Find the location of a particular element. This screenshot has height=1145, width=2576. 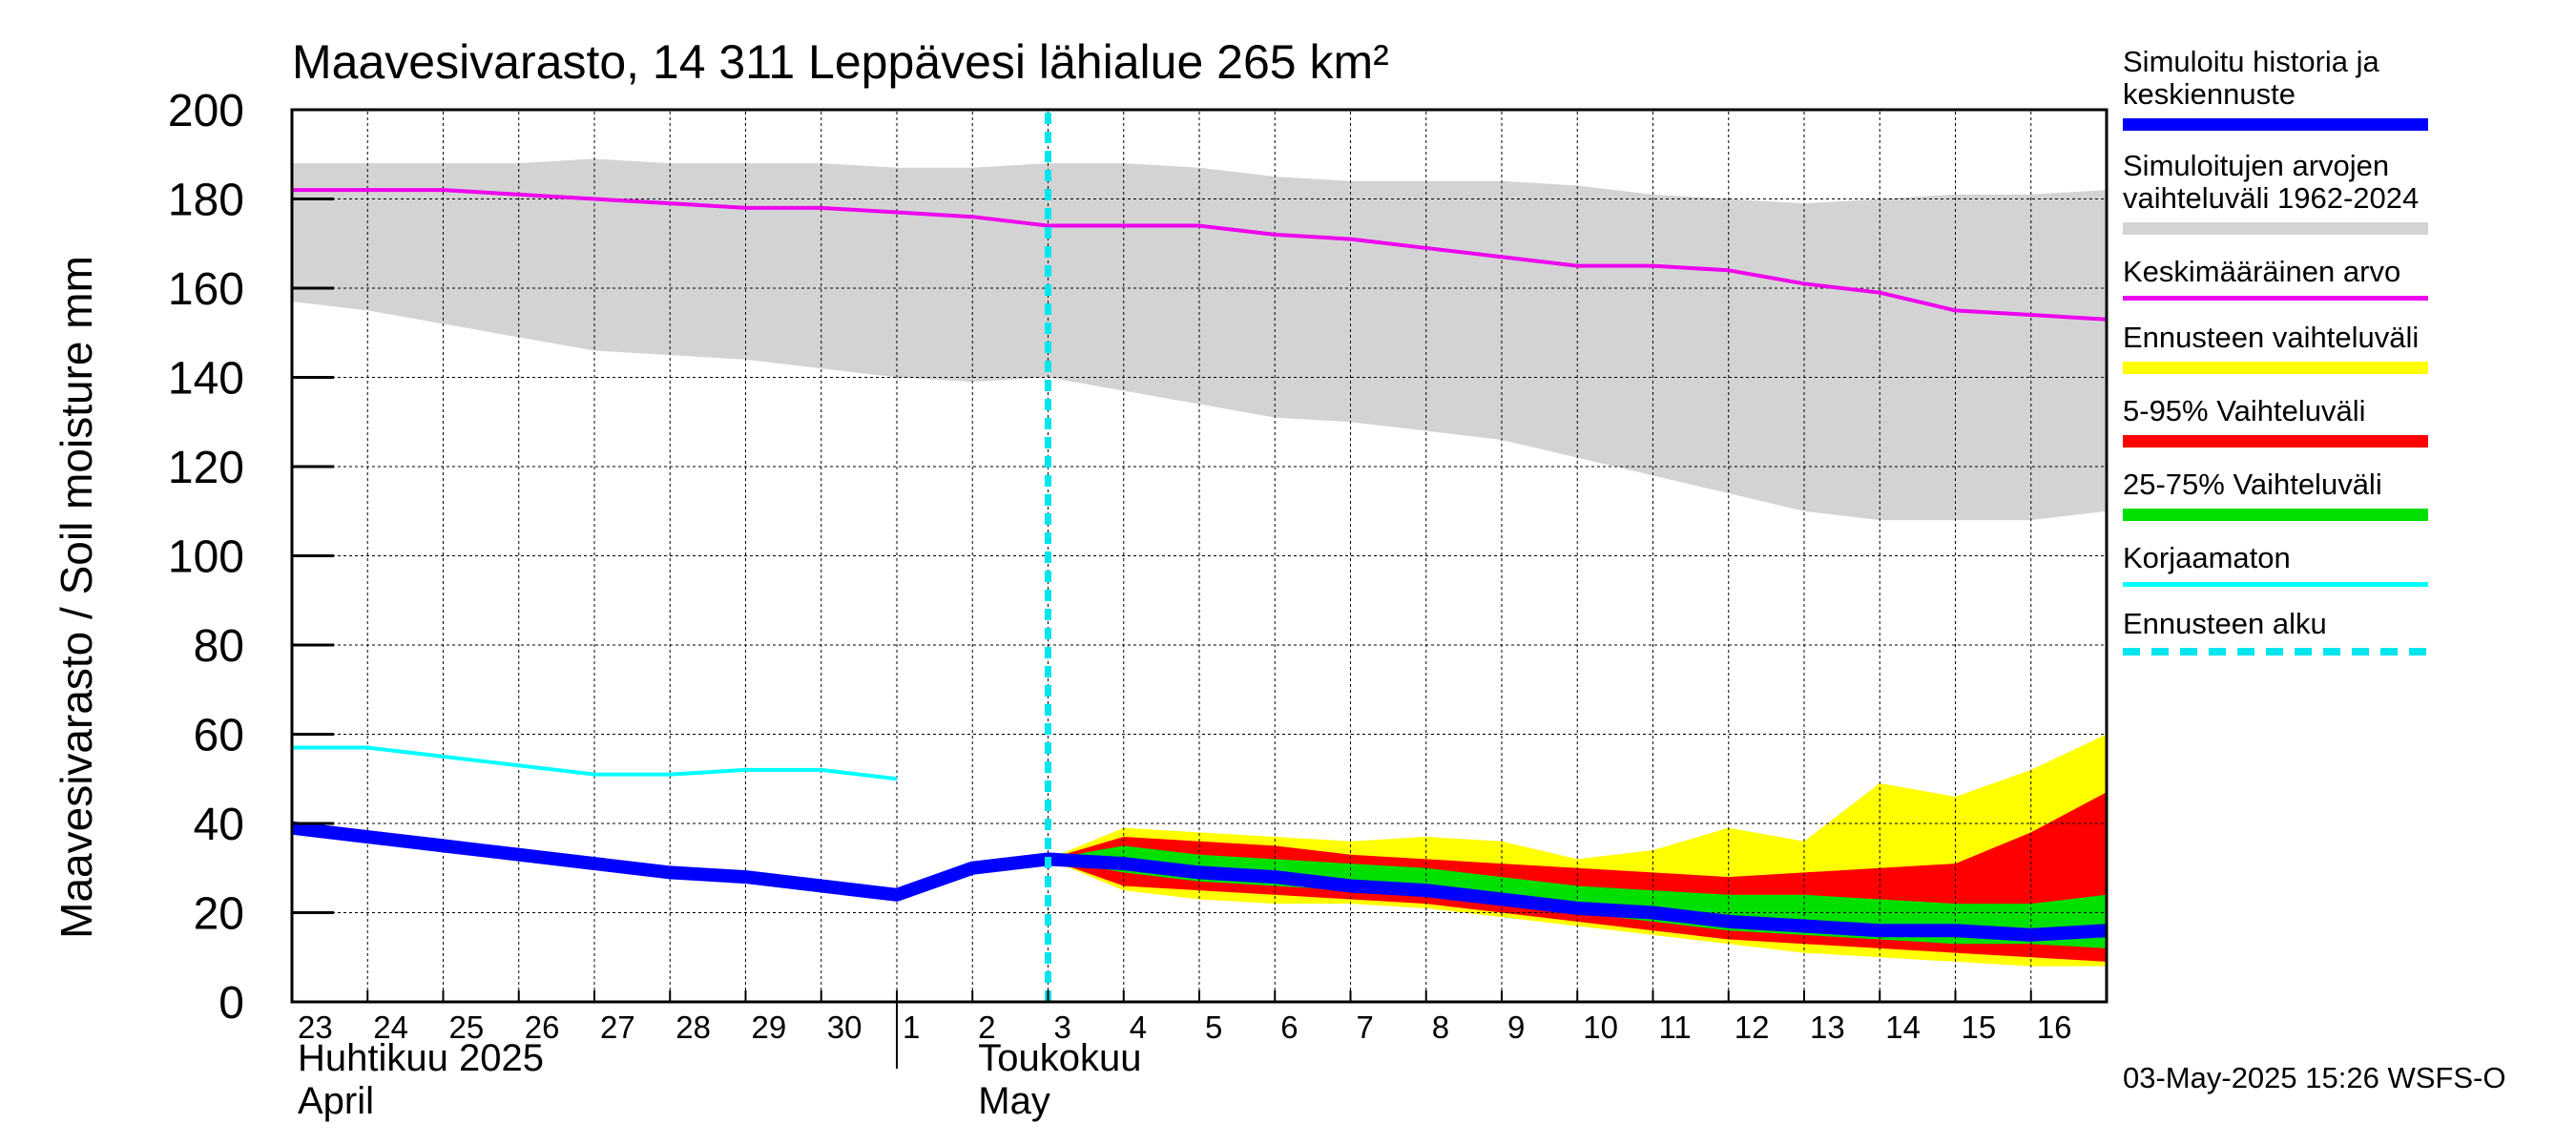

legend-item: Ennusteen alku is located at coordinates (2342, 632).